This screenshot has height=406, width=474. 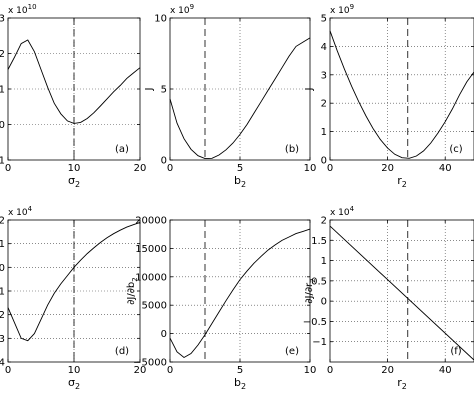 I want to click on y-tick-label: −3, so click(x=2, y=339).